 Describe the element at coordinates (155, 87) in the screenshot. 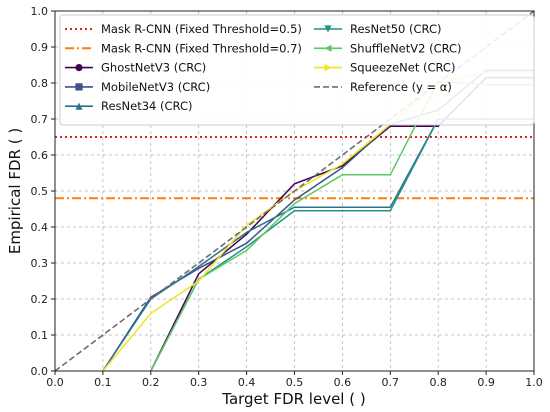

I see `legend-label: MobileNetV3 (CRC)` at that location.